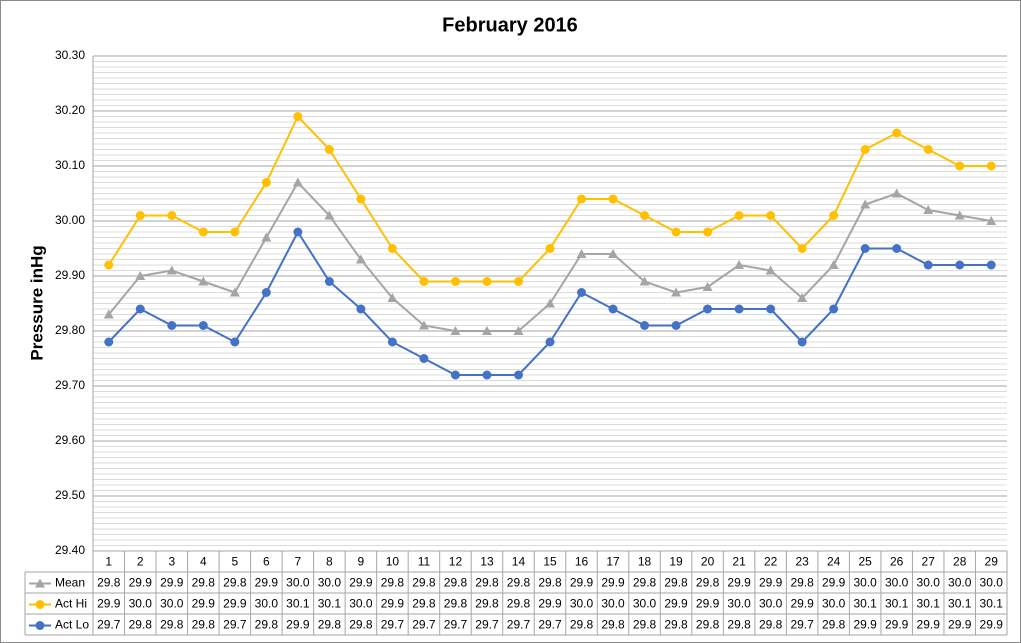 This screenshot has width=1021, height=643. Describe the element at coordinates (771, 562) in the screenshot. I see `x-tick-label: 22` at that location.